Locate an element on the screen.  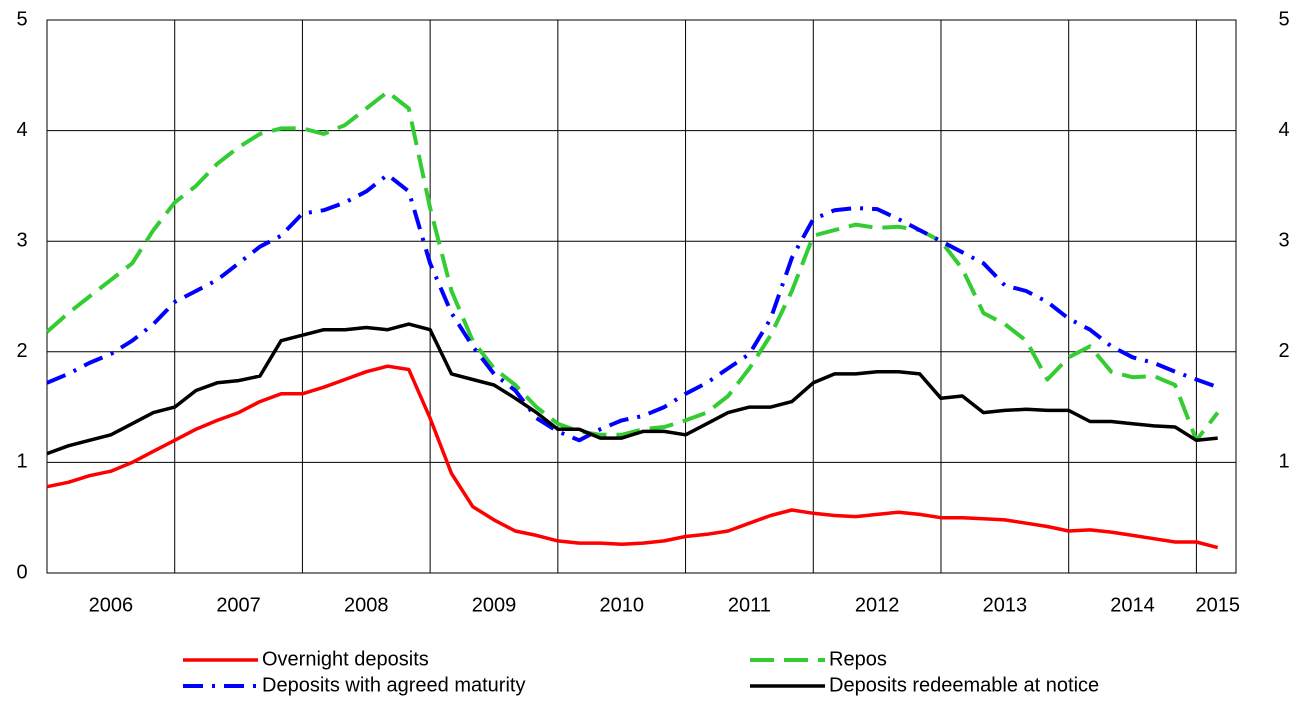
y-tick-label: 5 is located at coordinates (21, 19).